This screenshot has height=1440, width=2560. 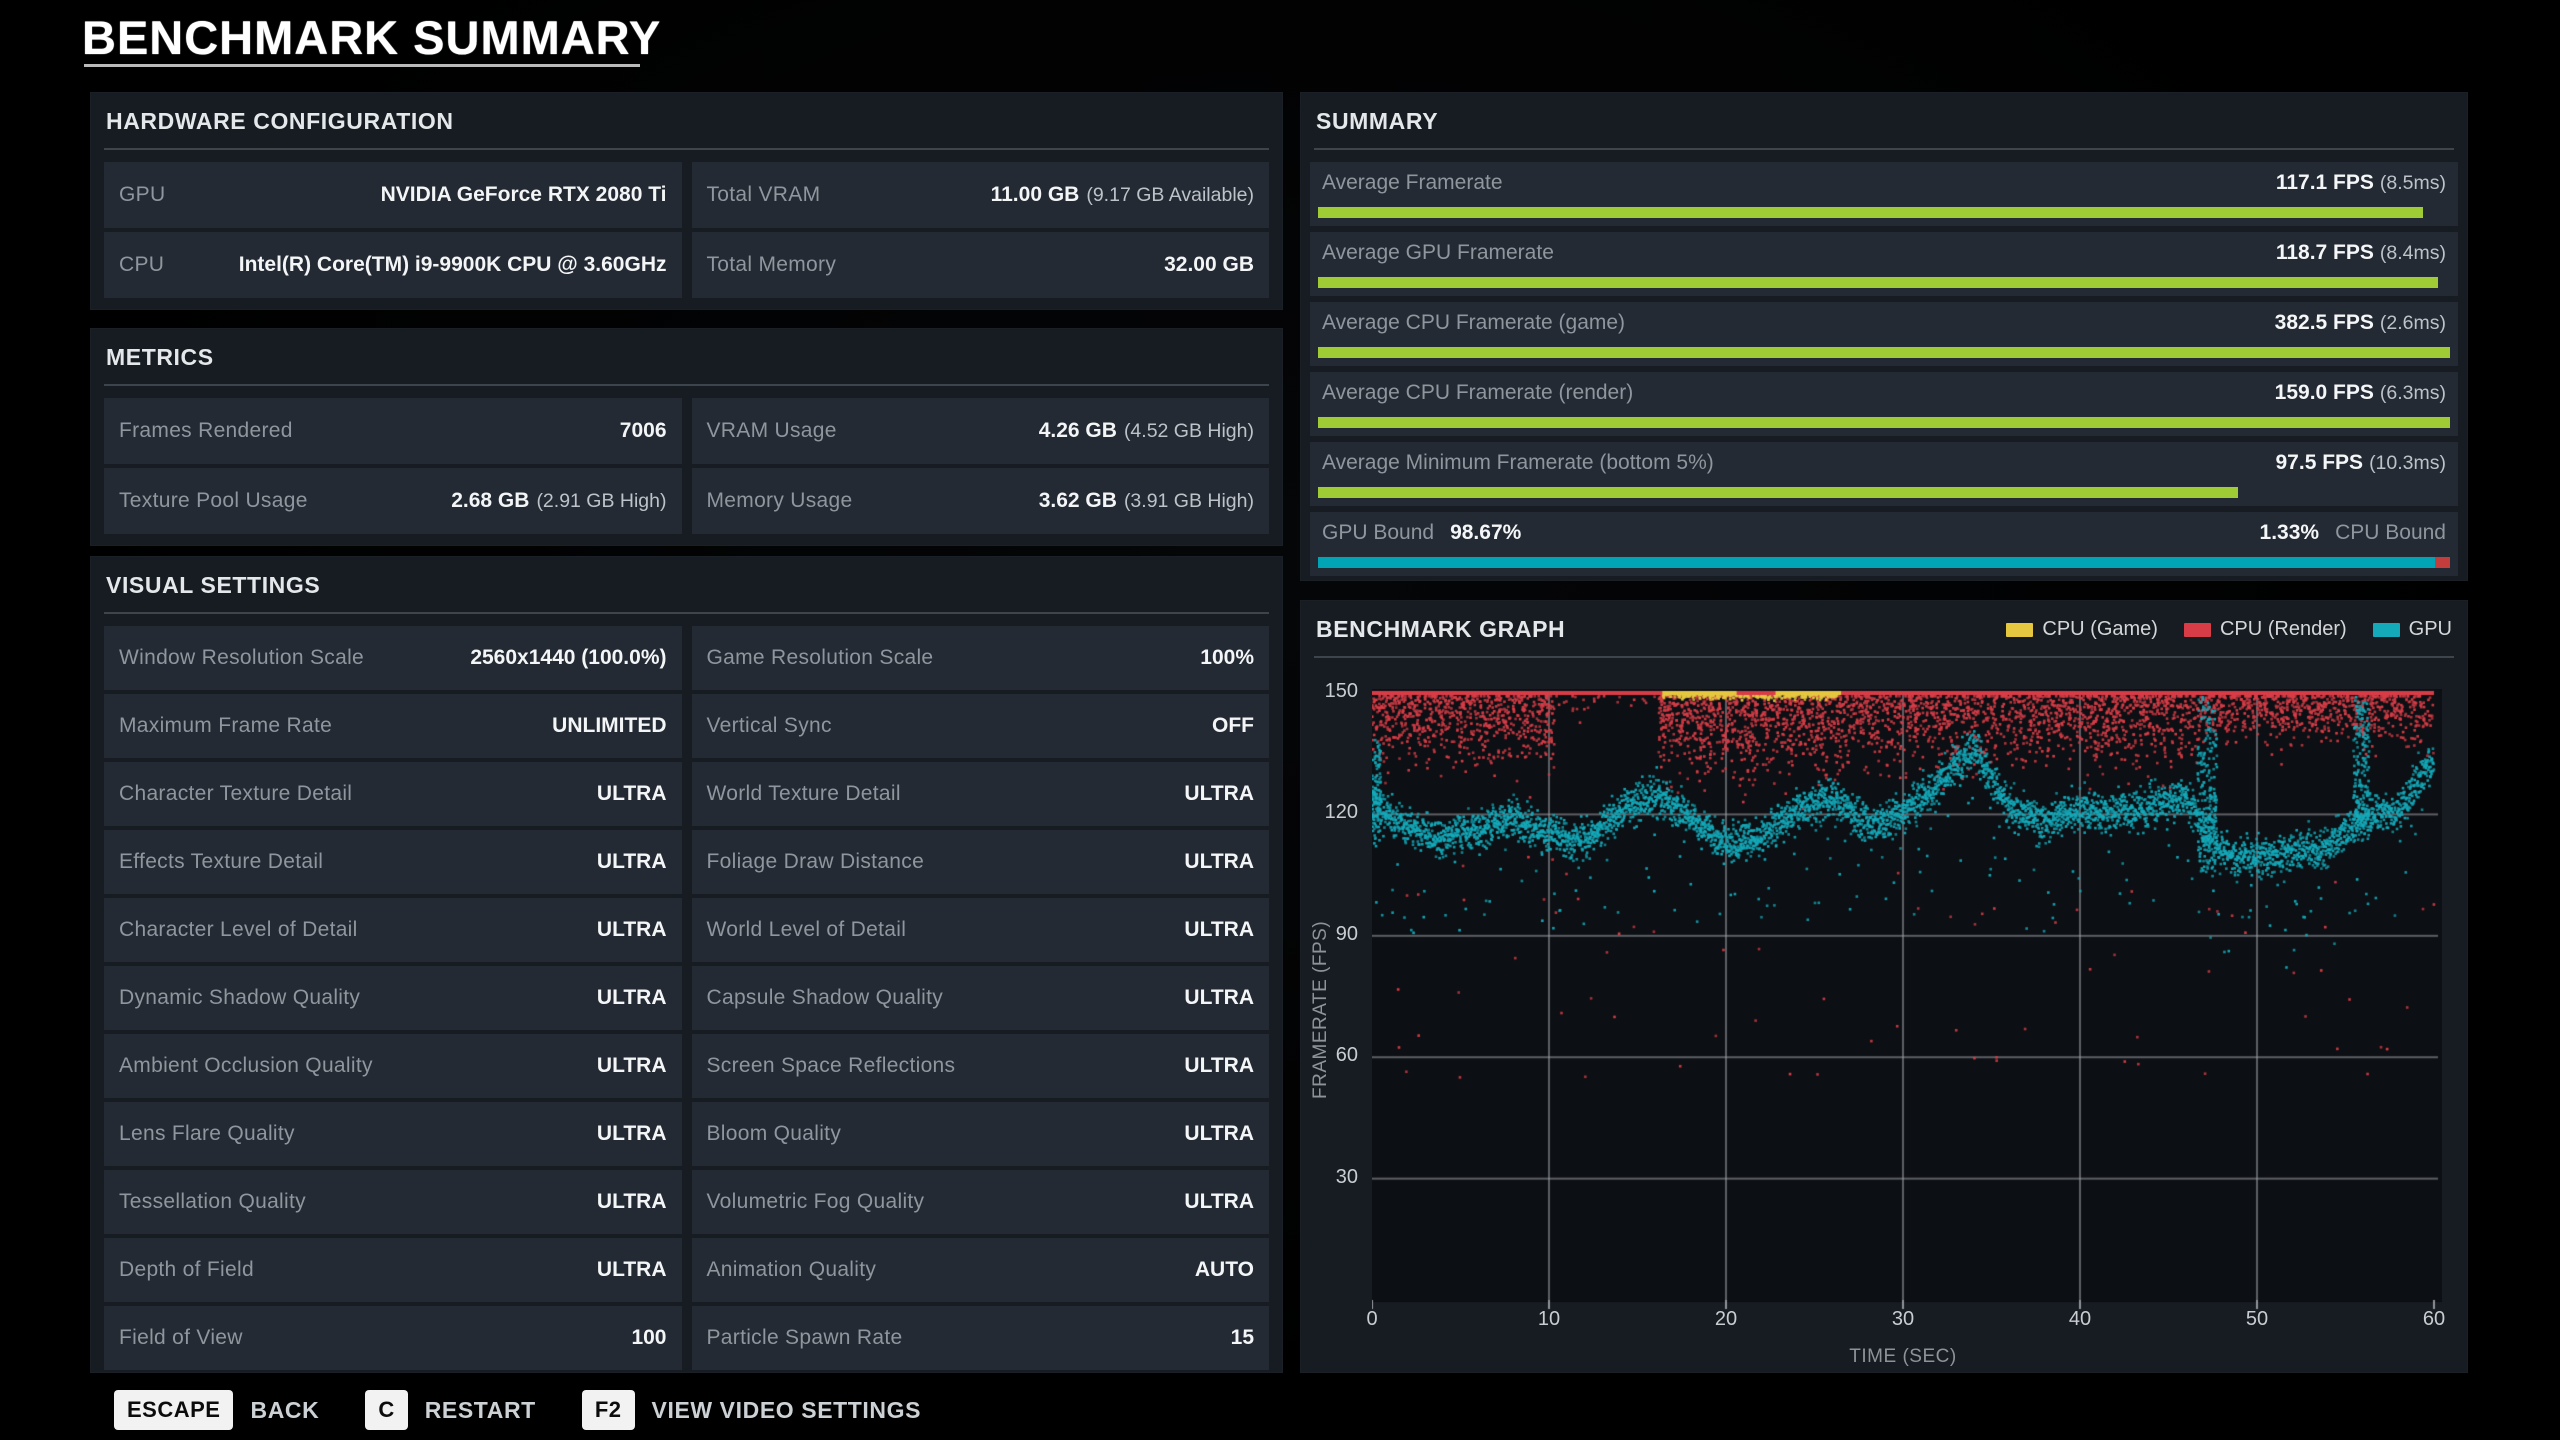 I want to click on summary-value: 118.7 FPS (8.4ms), so click(x=2360, y=252).